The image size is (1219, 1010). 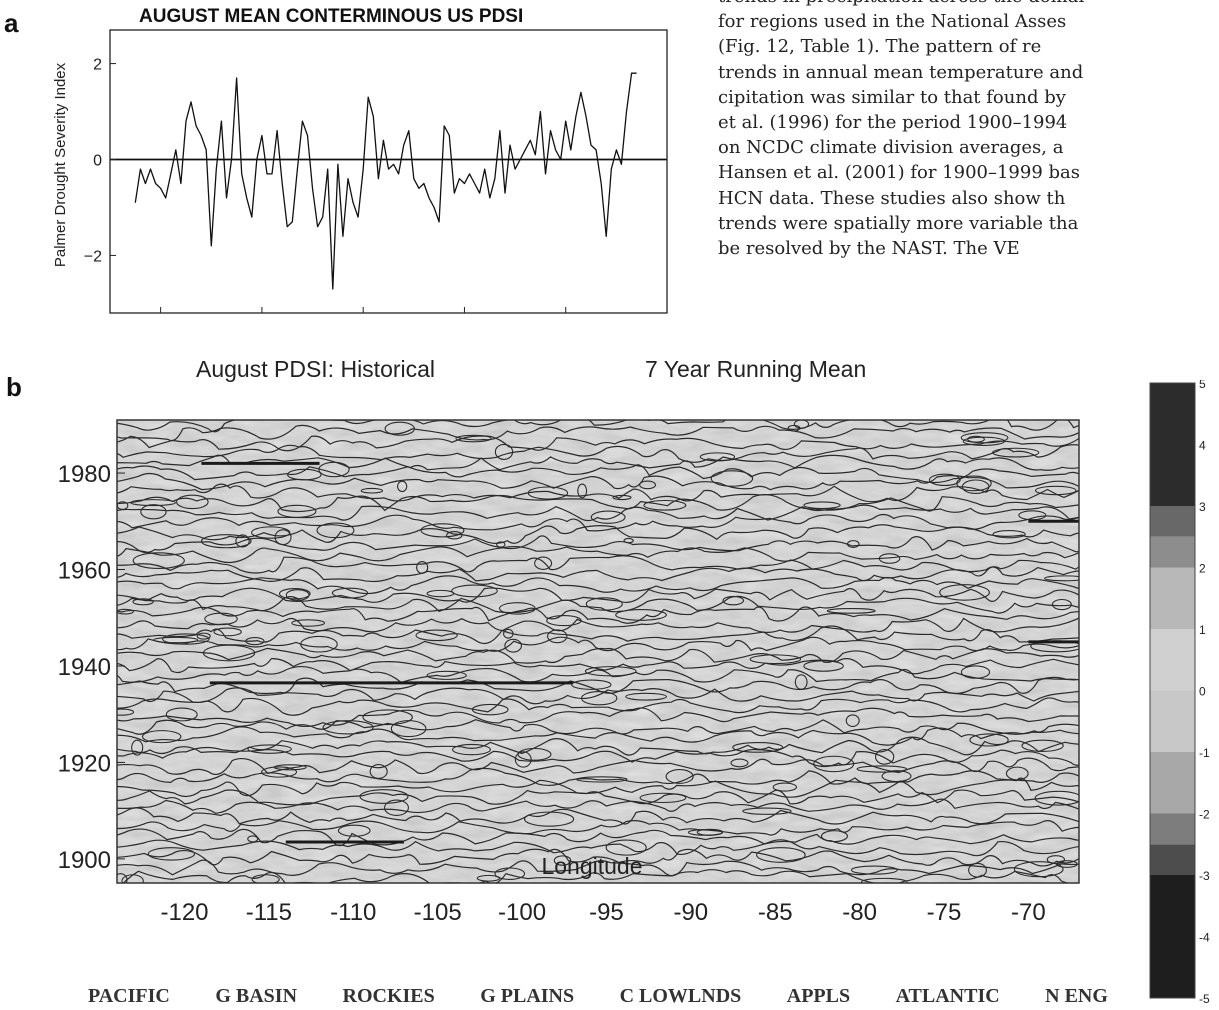 What do you see at coordinates (892, 97) in the screenshot?
I see `body-text-line: cipitation was similar to that found by` at bounding box center [892, 97].